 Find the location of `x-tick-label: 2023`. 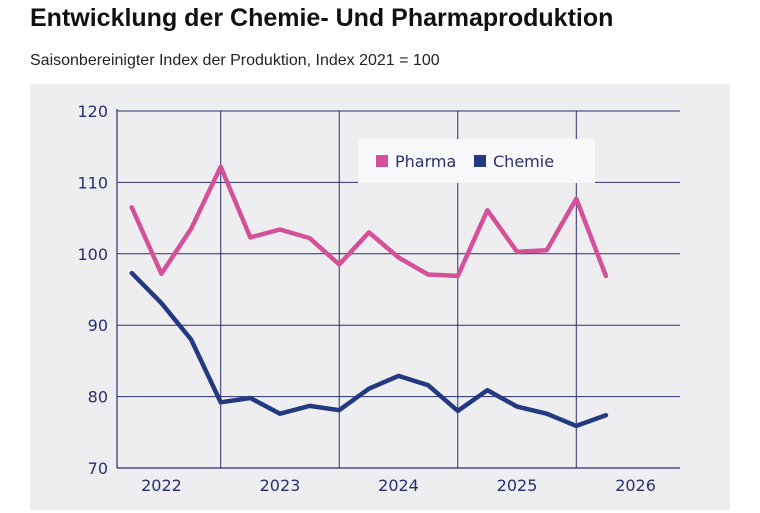

x-tick-label: 2023 is located at coordinates (280, 485).